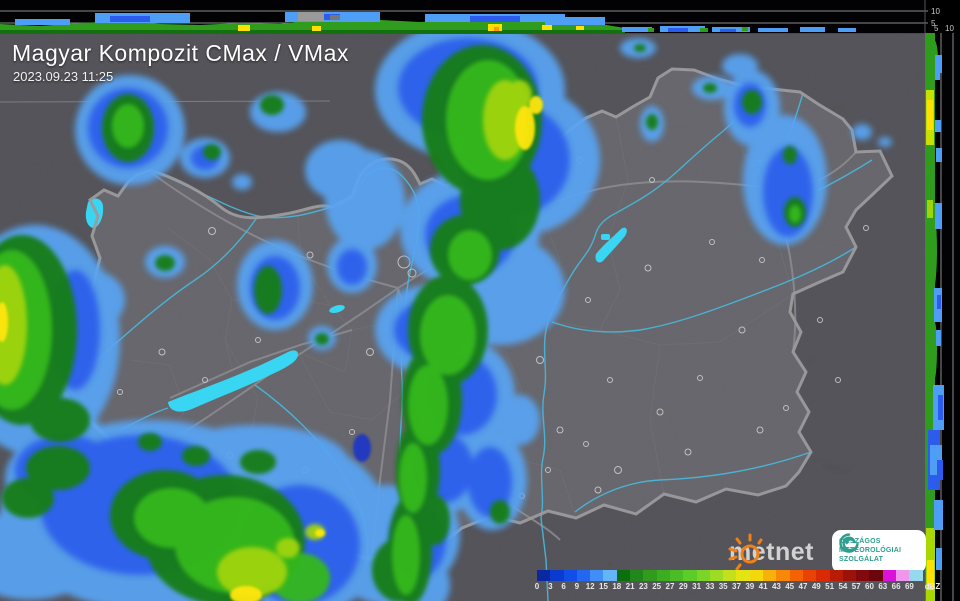  What do you see at coordinates (630, 586) in the screenshot?
I see `dbz-scale-label: 21` at bounding box center [630, 586].